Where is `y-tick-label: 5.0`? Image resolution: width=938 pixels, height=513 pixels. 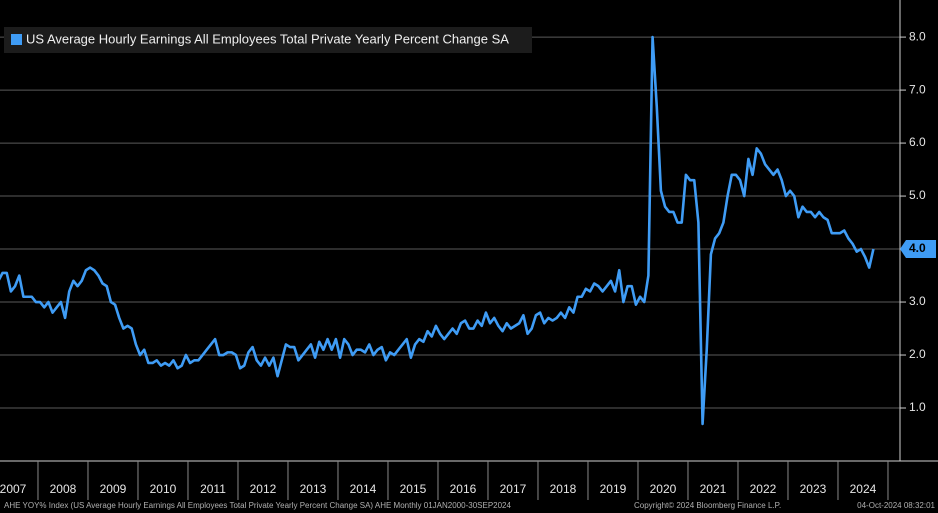
y-tick-label: 5.0 is located at coordinates (917, 195).